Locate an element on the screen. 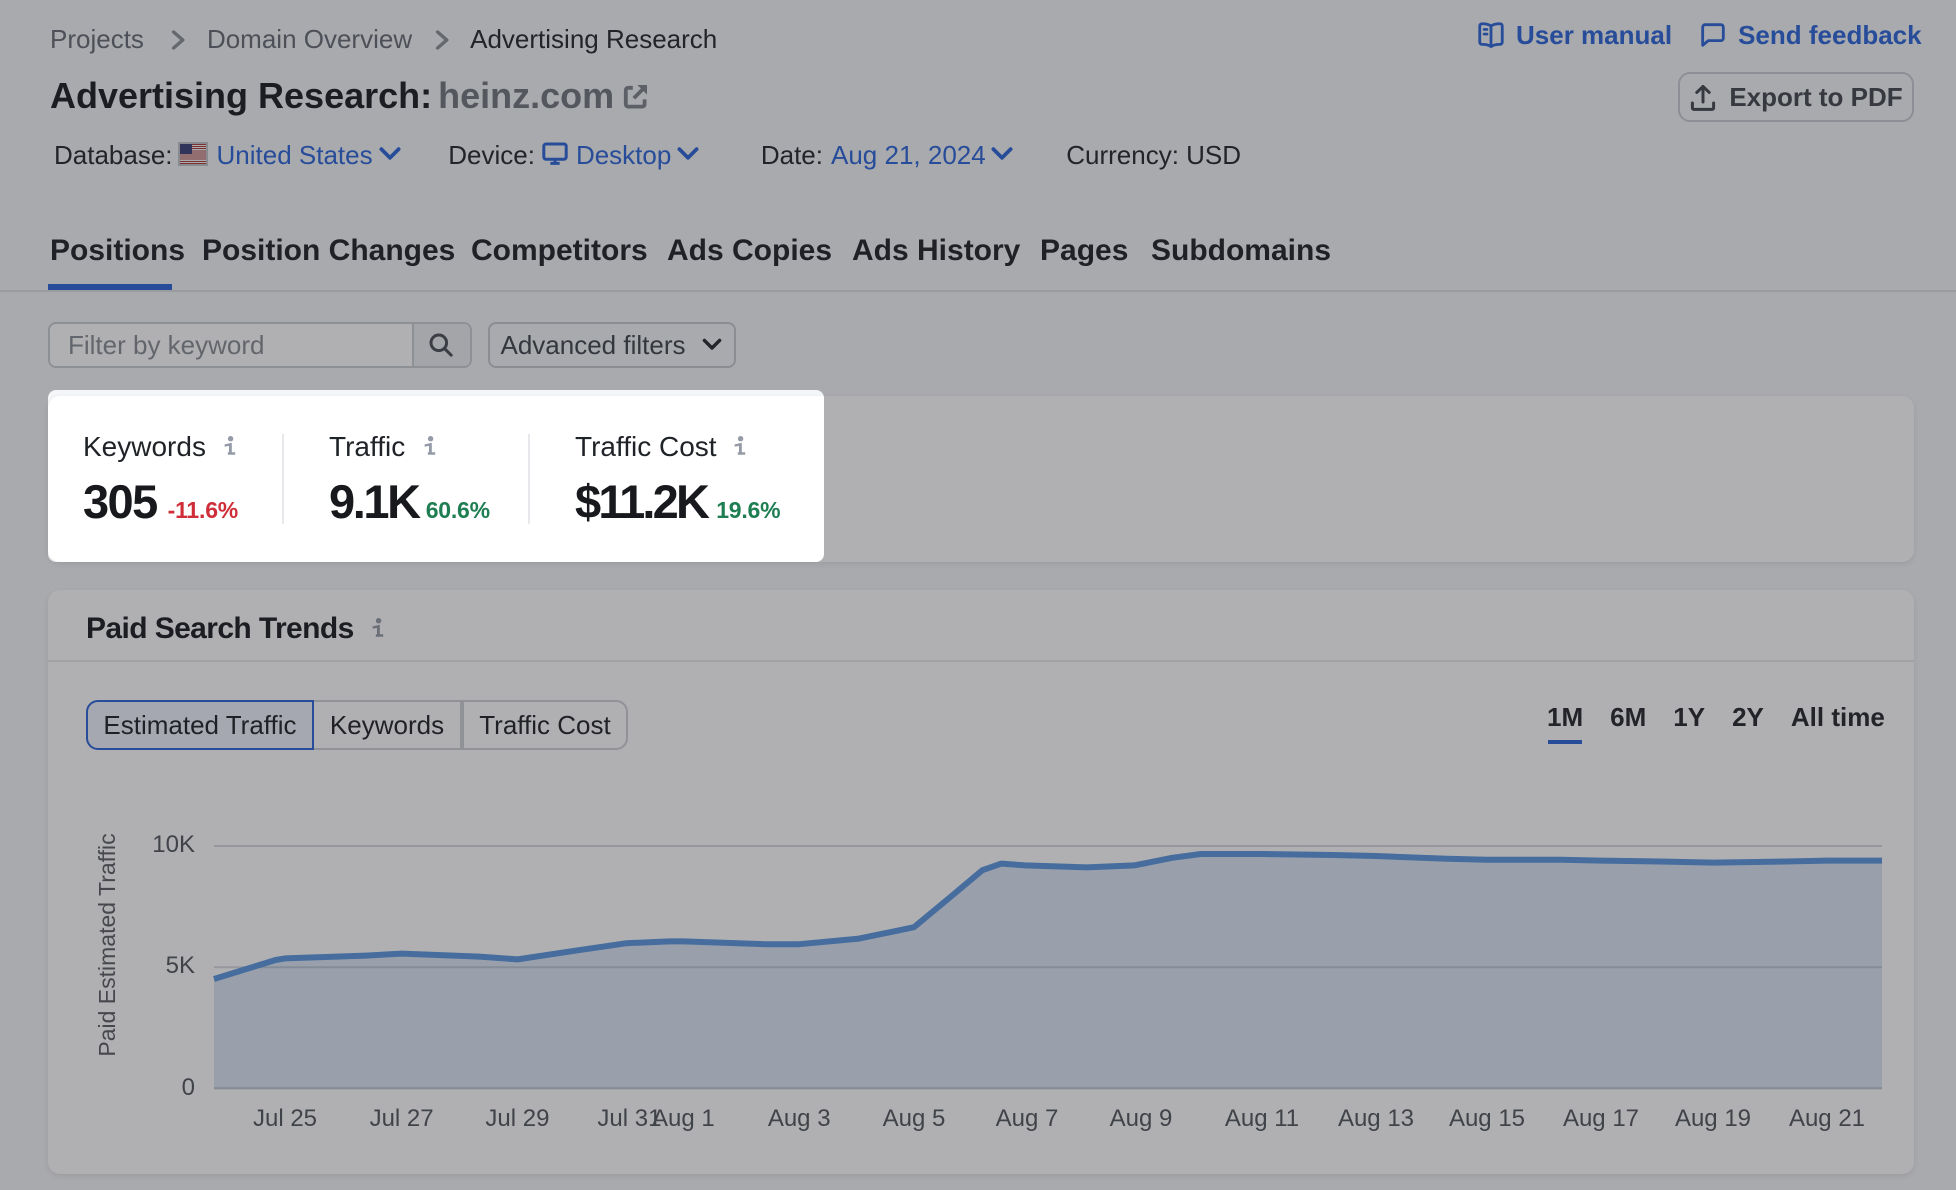 Image resolution: width=1956 pixels, height=1190 pixels. svg-text: Jul 25 is located at coordinates (285, 1118).